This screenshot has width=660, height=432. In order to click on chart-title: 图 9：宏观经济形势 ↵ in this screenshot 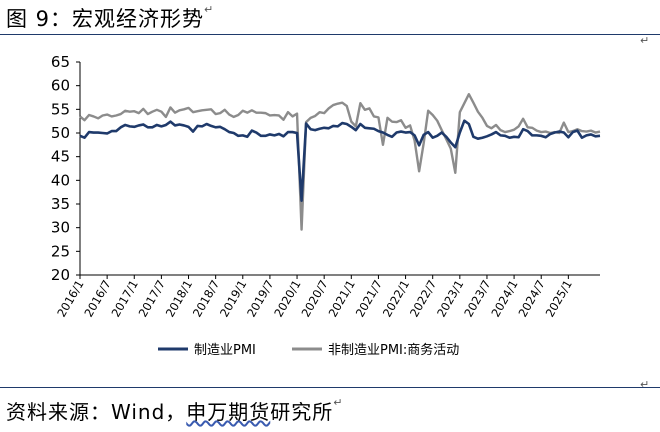, I will do `click(109, 18)`.